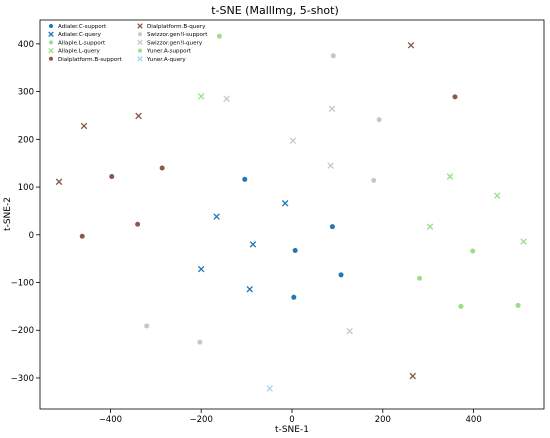  I want to click on y-tick-label: −300, so click(22, 379).